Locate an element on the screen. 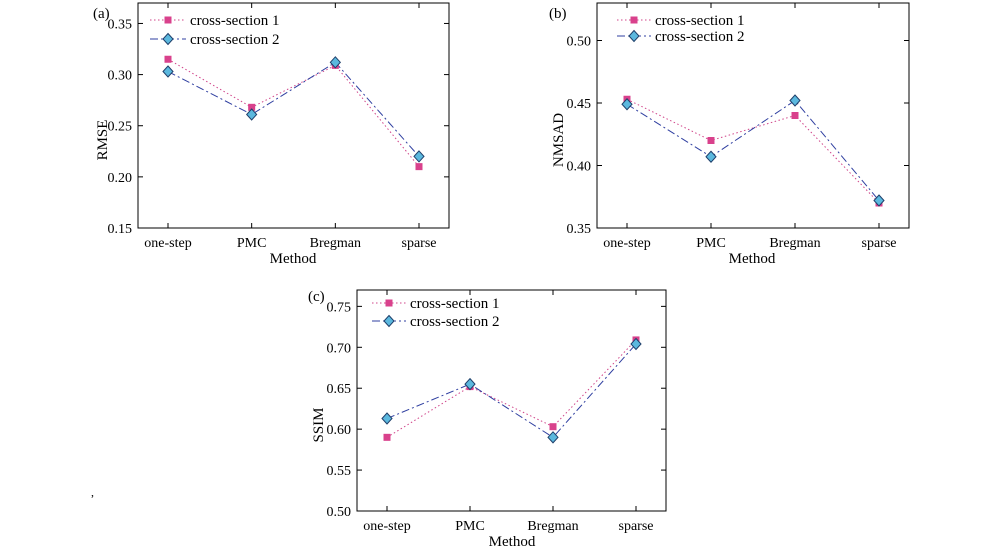  plot-frame-a is located at coordinates (293, 115).